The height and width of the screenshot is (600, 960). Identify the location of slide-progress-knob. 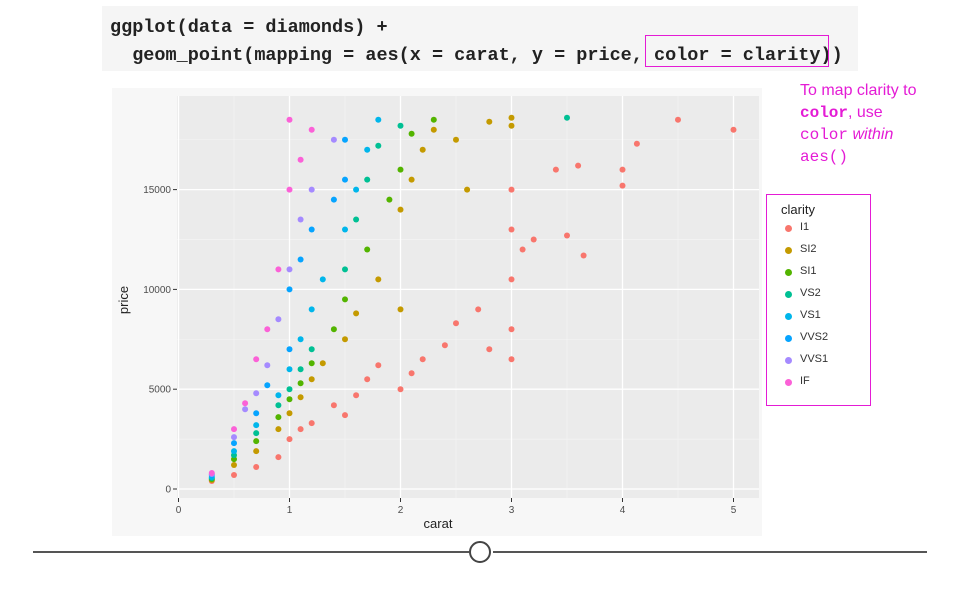
(480, 552).